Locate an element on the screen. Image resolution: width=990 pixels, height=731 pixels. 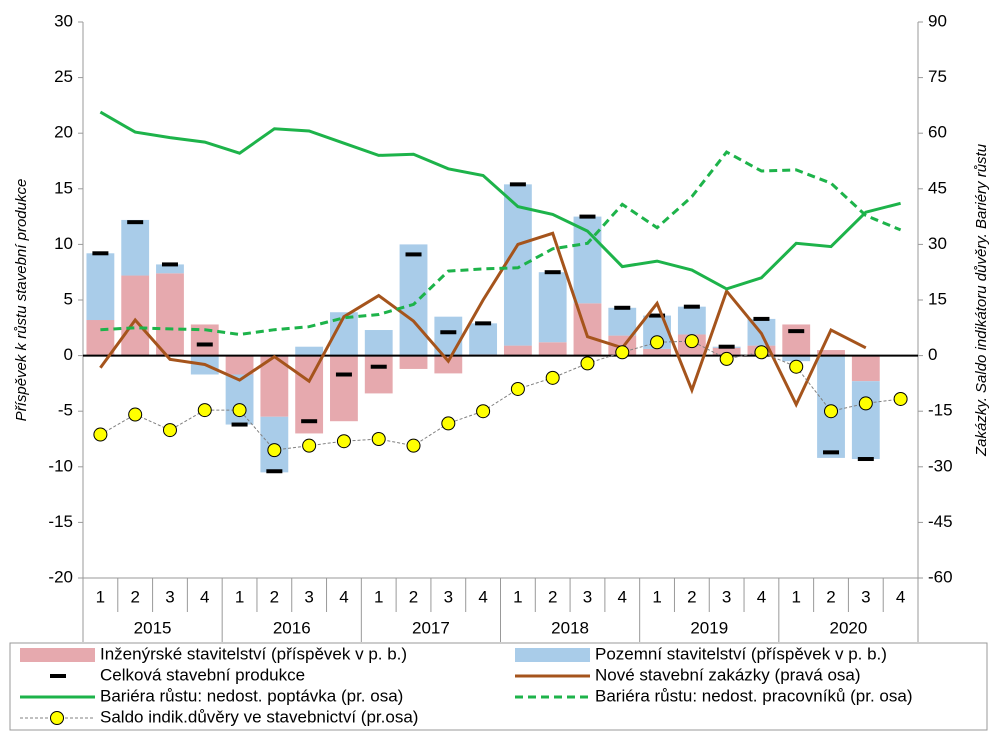
year-label: 2018 is located at coordinates (570, 627).